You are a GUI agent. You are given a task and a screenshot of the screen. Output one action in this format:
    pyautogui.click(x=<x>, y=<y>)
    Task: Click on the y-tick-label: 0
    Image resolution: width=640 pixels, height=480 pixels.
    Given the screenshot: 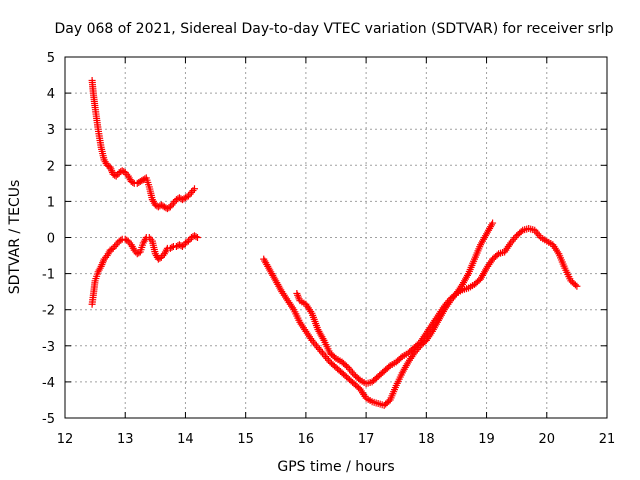 What is the action you would take?
    pyautogui.click(x=51, y=239)
    